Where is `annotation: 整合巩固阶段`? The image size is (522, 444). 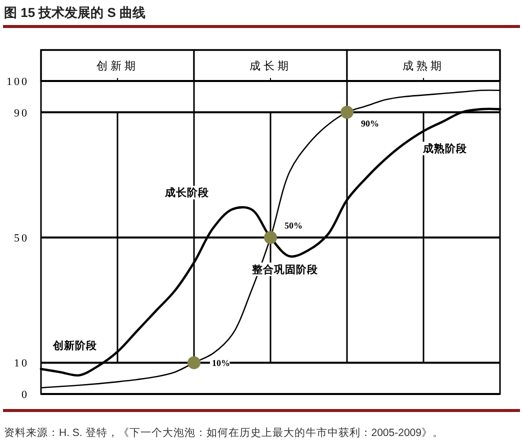 annotation: 整合巩固阶段 is located at coordinates (285, 269).